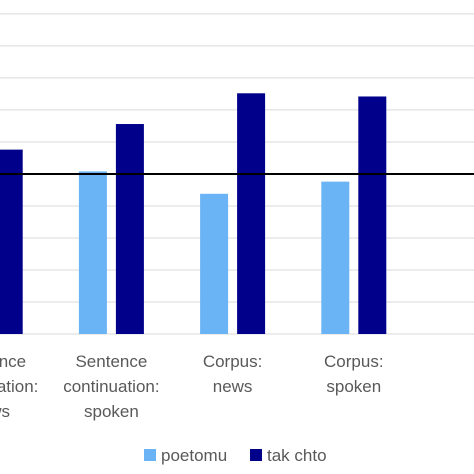 This screenshot has height=474, width=474. Describe the element at coordinates (235, 455) in the screenshot. I see `legend: poetomu tak chto` at that location.